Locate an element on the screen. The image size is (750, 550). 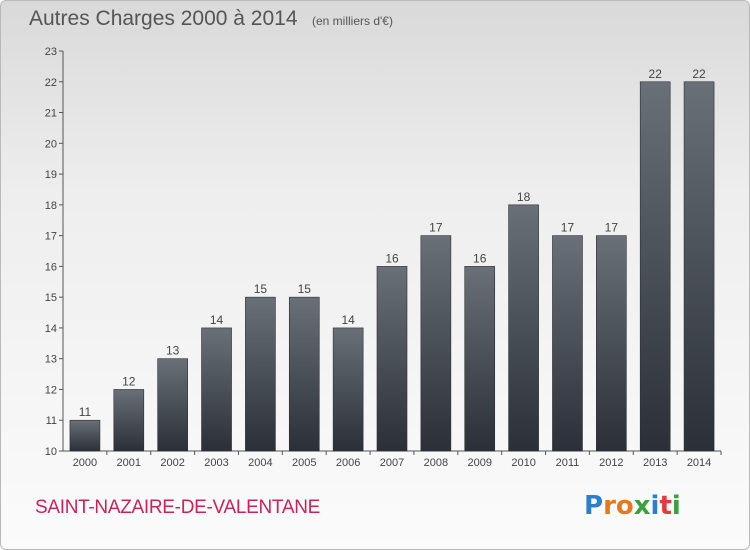
x-tick-label: 2006 is located at coordinates (348, 463).